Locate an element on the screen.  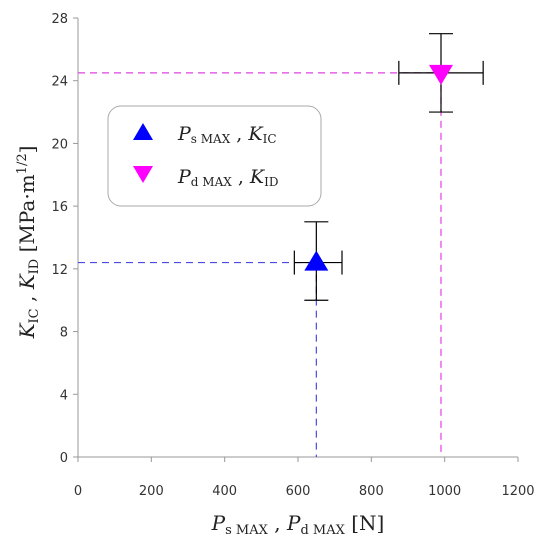
legend-marker-triangle-down is located at coordinates (143, 174).